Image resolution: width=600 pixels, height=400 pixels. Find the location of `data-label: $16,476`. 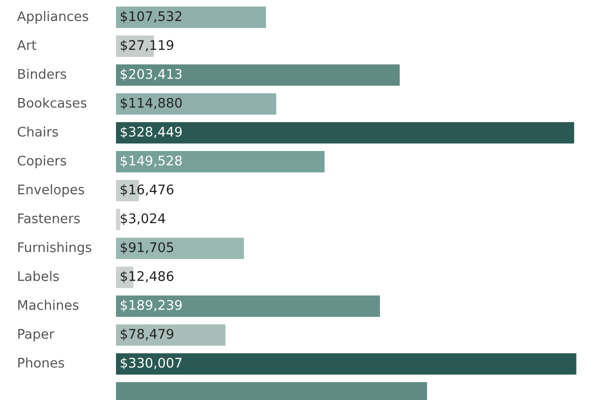

data-label: $16,476 is located at coordinates (147, 190).